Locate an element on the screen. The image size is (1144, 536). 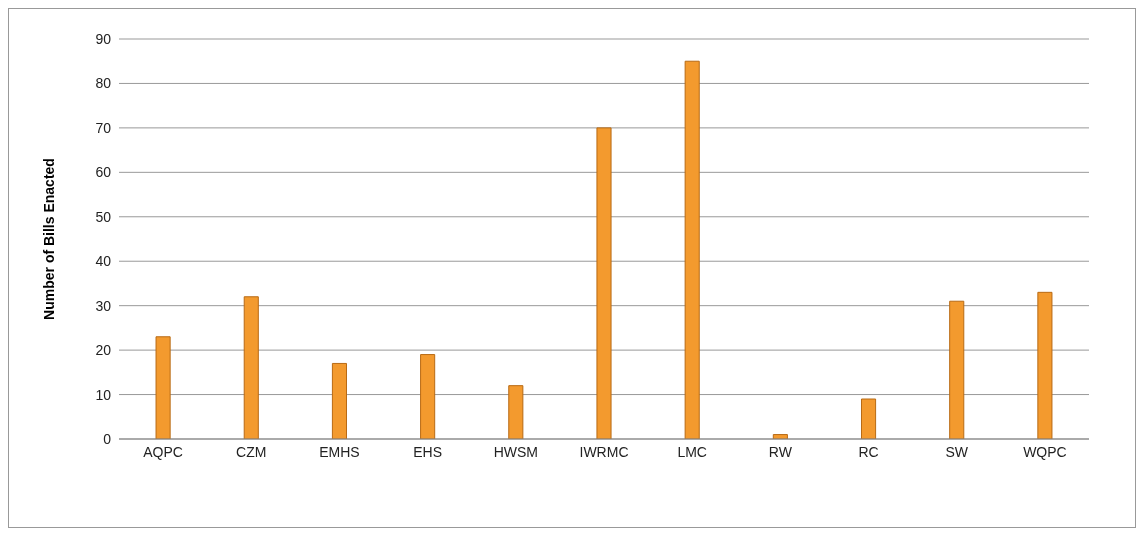
y-tick-label: 40 is located at coordinates (103, 261).